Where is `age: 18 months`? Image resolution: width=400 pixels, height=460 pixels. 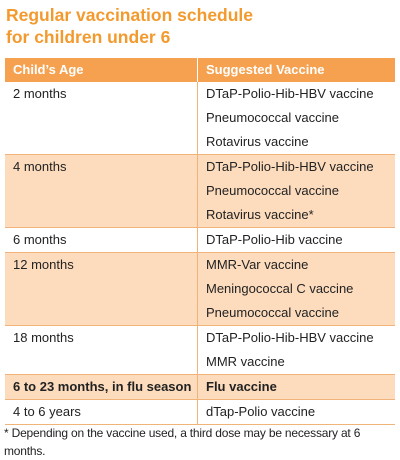
age: 18 months is located at coordinates (101, 350).